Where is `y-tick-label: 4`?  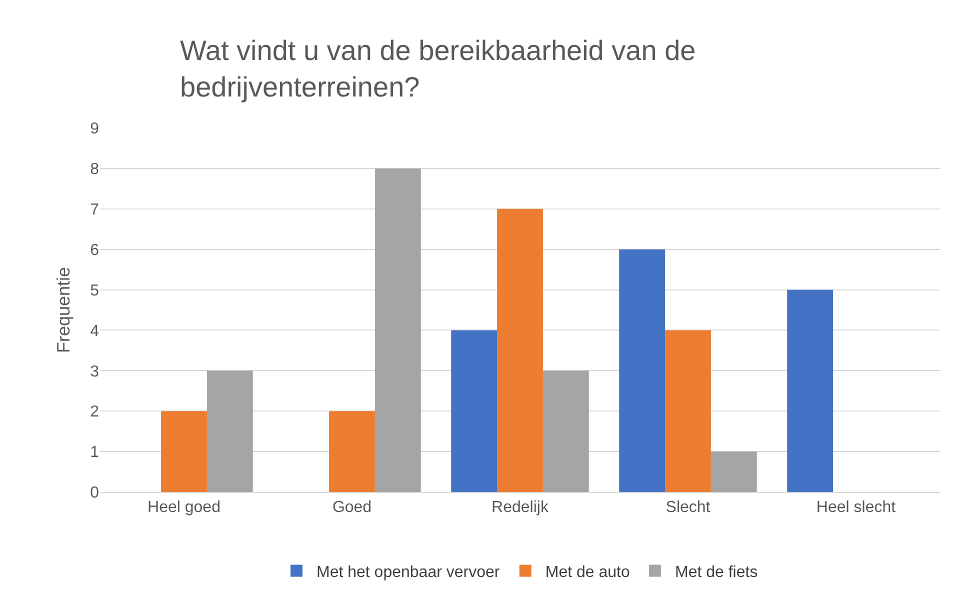
y-tick-label: 4 is located at coordinates (95, 331).